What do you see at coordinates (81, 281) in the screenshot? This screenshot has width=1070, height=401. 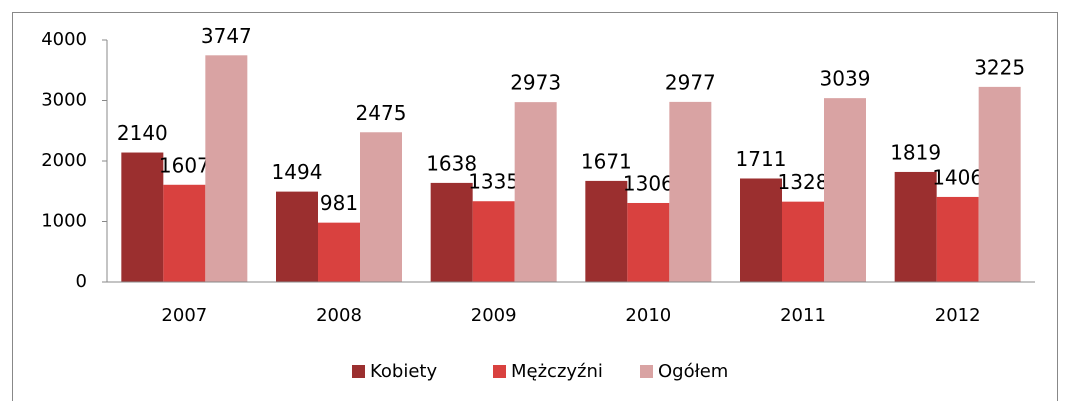 I see `y-tick-label: 0` at bounding box center [81, 281].